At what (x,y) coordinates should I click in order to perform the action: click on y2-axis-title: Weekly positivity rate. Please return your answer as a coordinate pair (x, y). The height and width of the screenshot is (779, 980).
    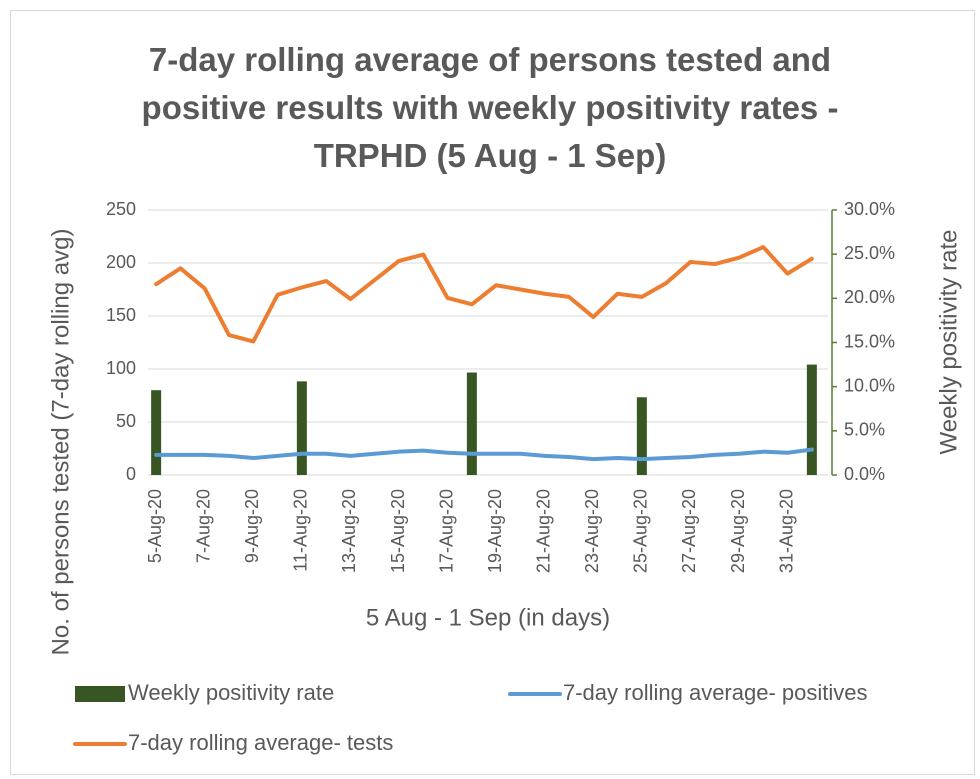
    Looking at the image, I should click on (948, 342).